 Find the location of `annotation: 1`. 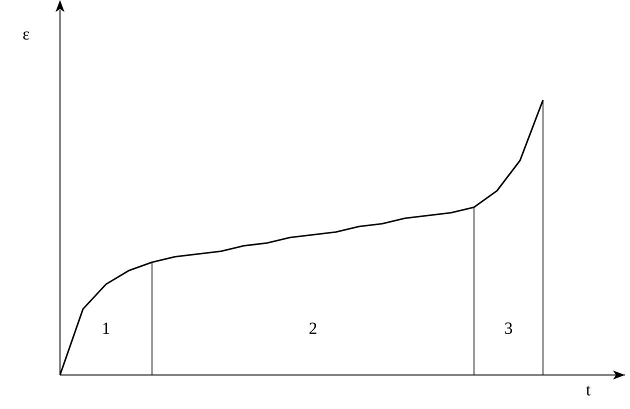

annotation: 1 is located at coordinates (106, 328).